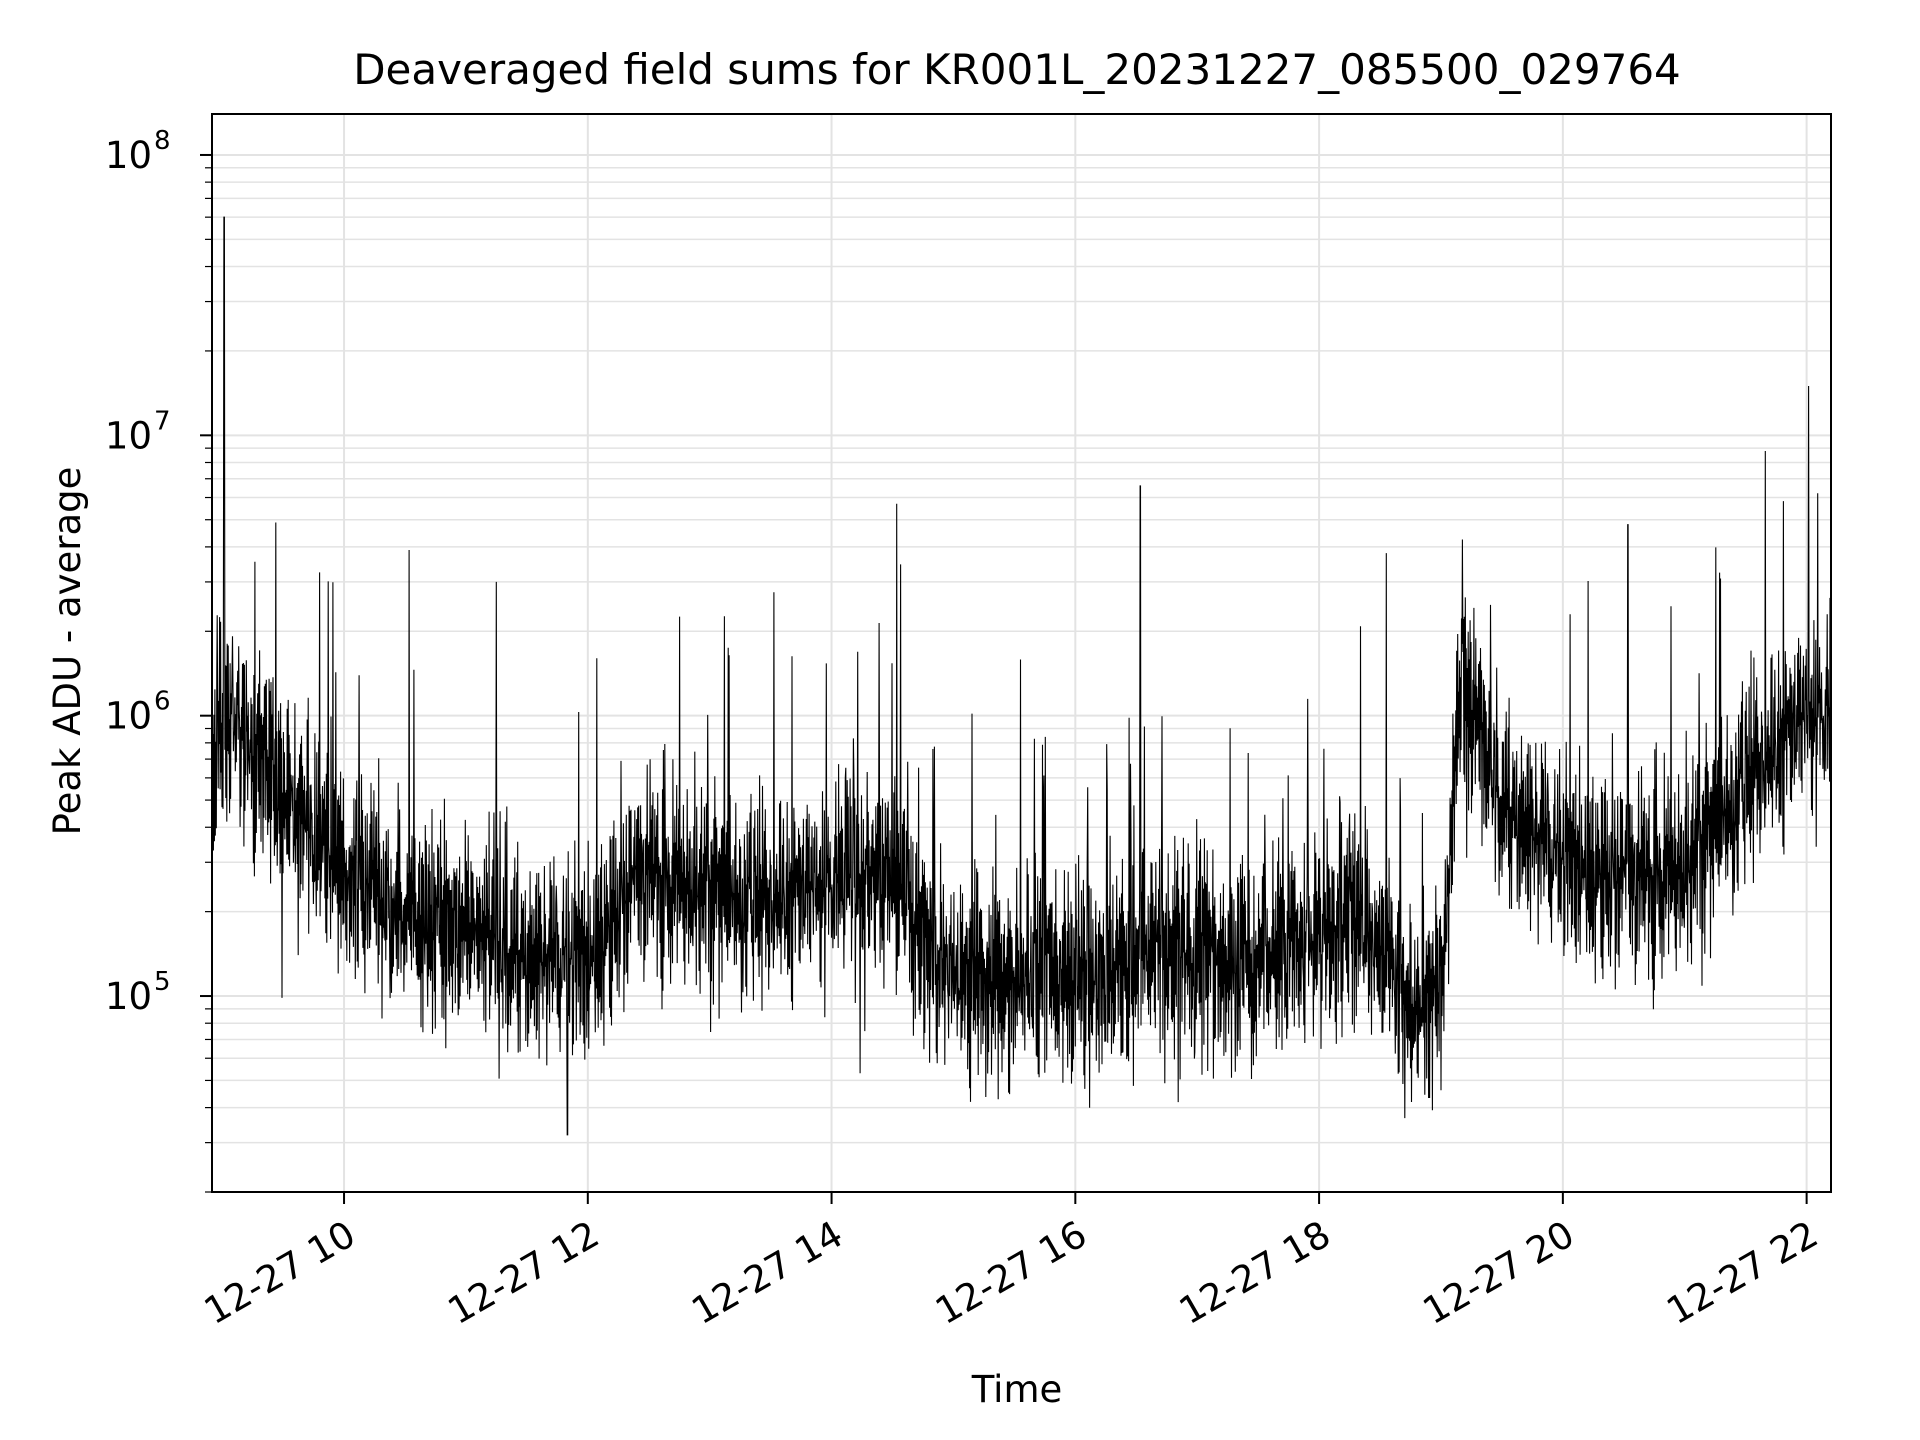 This screenshot has width=1920, height=1440. I want to click on y-tick-label-exponent: 6, so click(162, 702).